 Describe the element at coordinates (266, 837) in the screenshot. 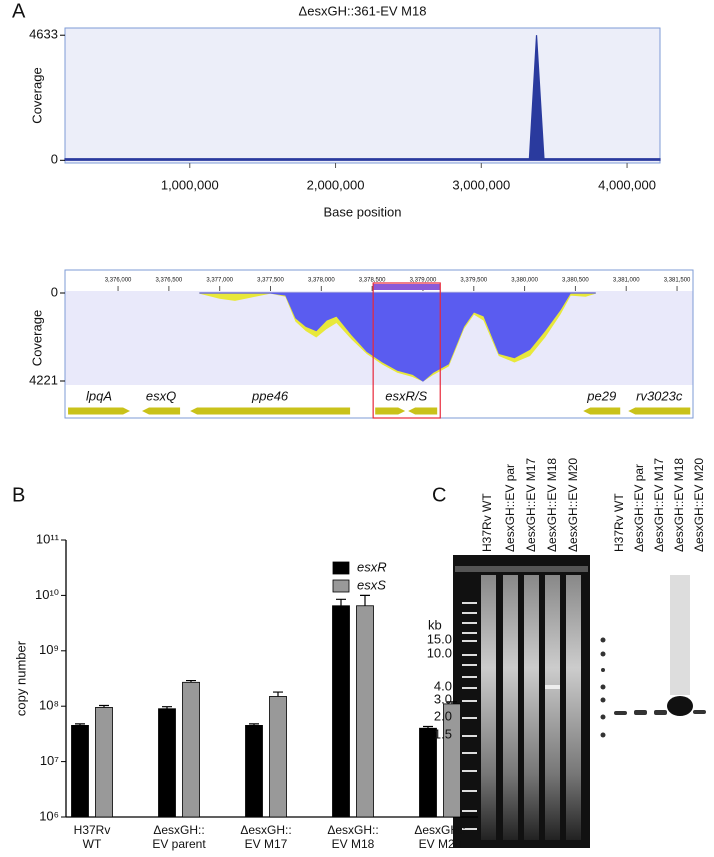

I see `x-tick-label: ΔesxGH:: EV M17` at that location.